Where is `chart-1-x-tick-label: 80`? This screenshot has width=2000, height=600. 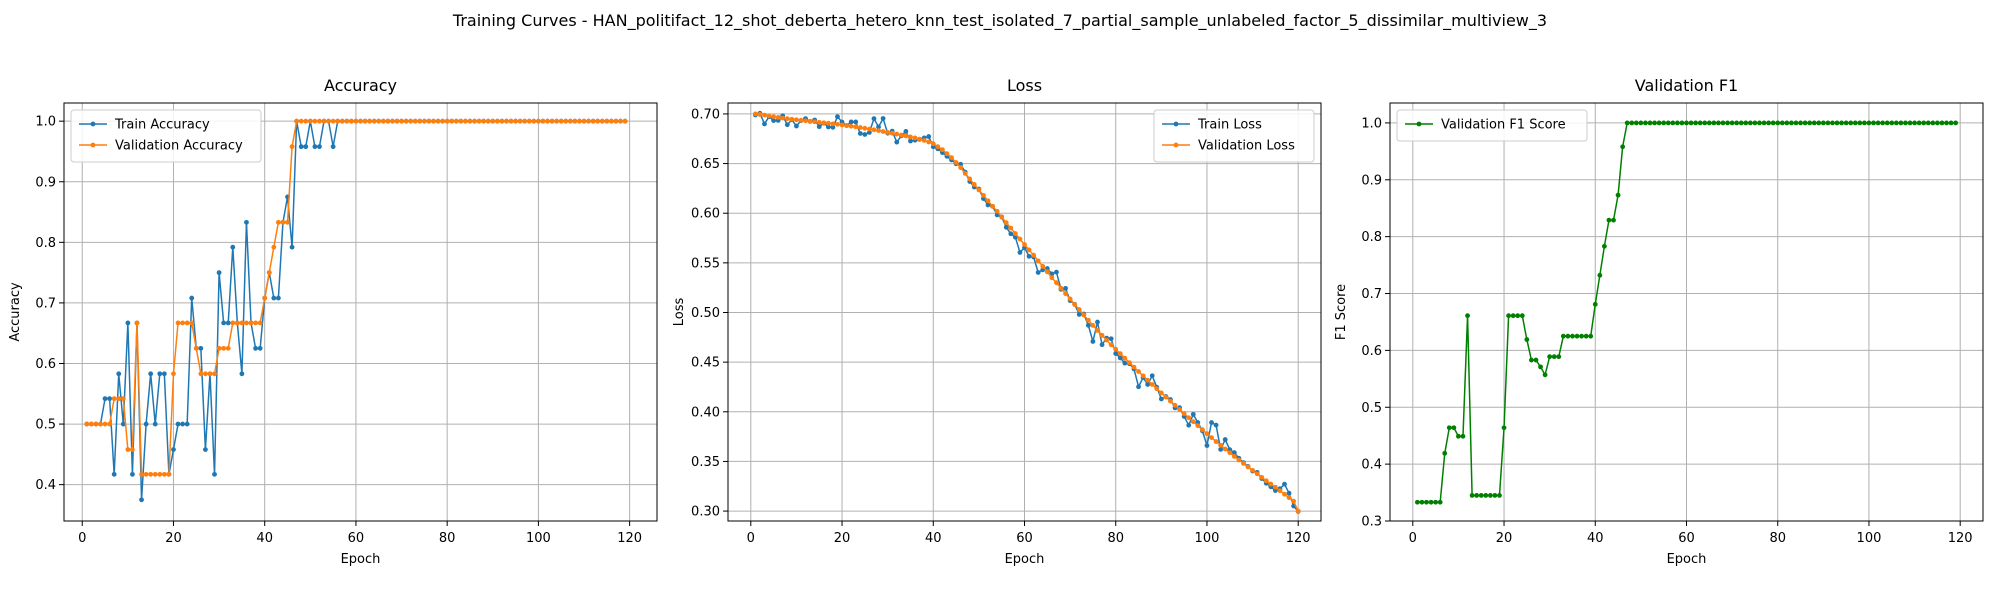 chart-1-x-tick-label: 80 is located at coordinates (1115, 538).